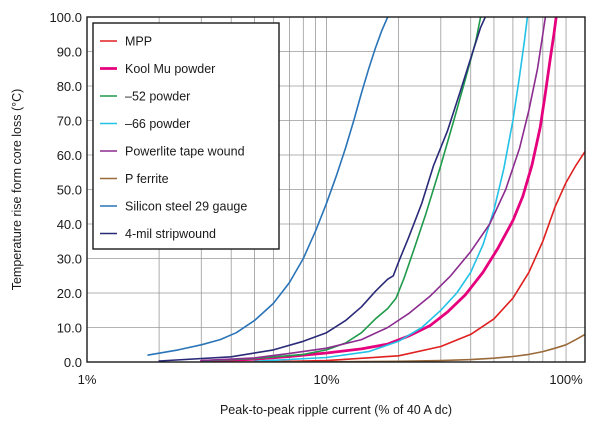 This screenshot has width=594, height=423. What do you see at coordinates (138, 42) in the screenshot?
I see `legend-label: MPP` at bounding box center [138, 42].